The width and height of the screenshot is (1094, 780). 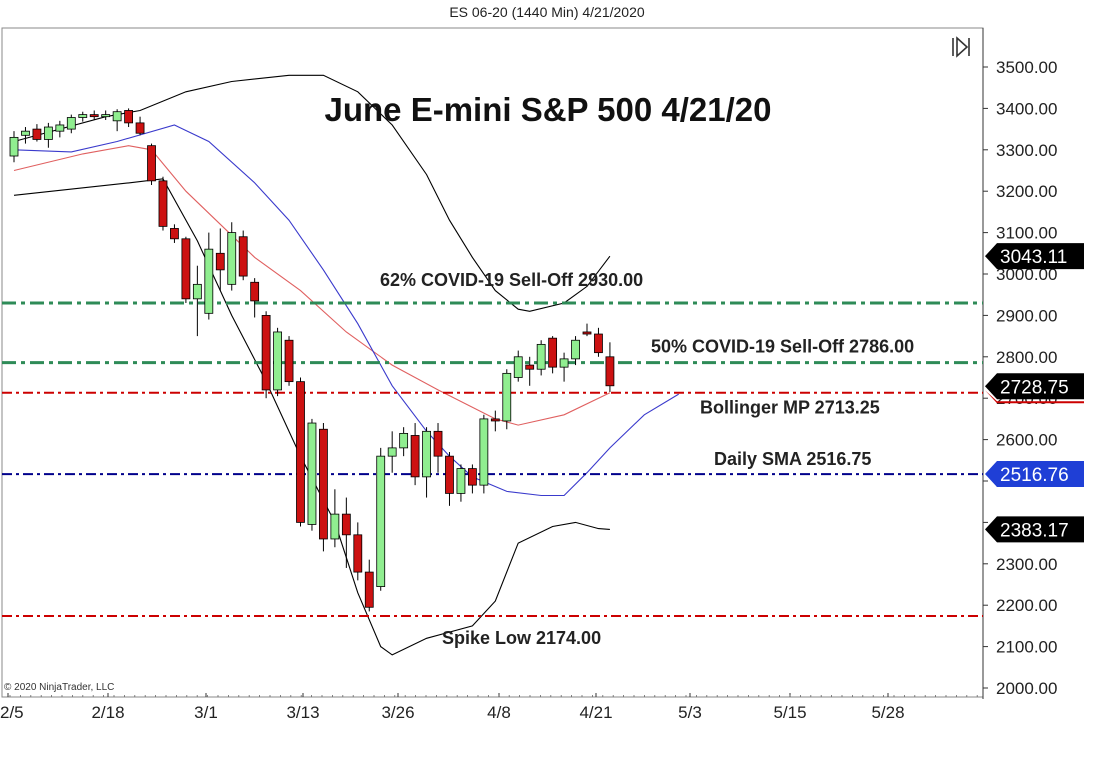 I want to click on y-tick-label: 3500.00, so click(x=1026, y=67).